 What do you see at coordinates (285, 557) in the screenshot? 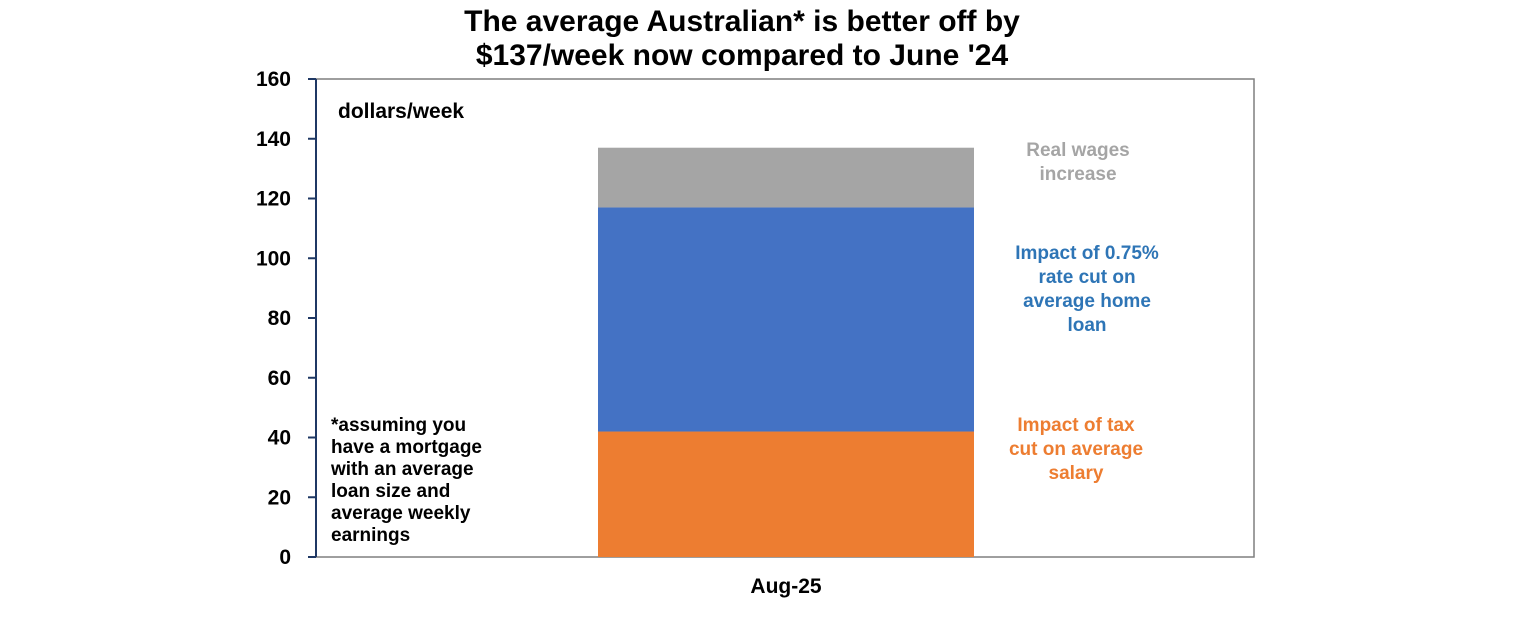
I see `y-tick-label: 0` at bounding box center [285, 557].